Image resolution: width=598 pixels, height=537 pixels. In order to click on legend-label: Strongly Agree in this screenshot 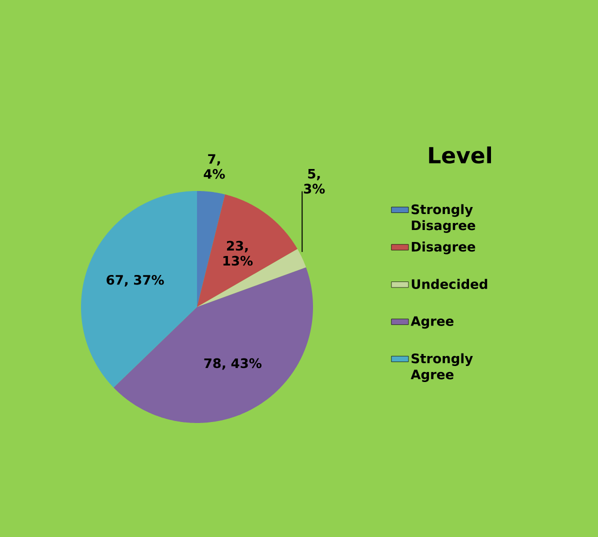, I will do `click(441, 367)`.